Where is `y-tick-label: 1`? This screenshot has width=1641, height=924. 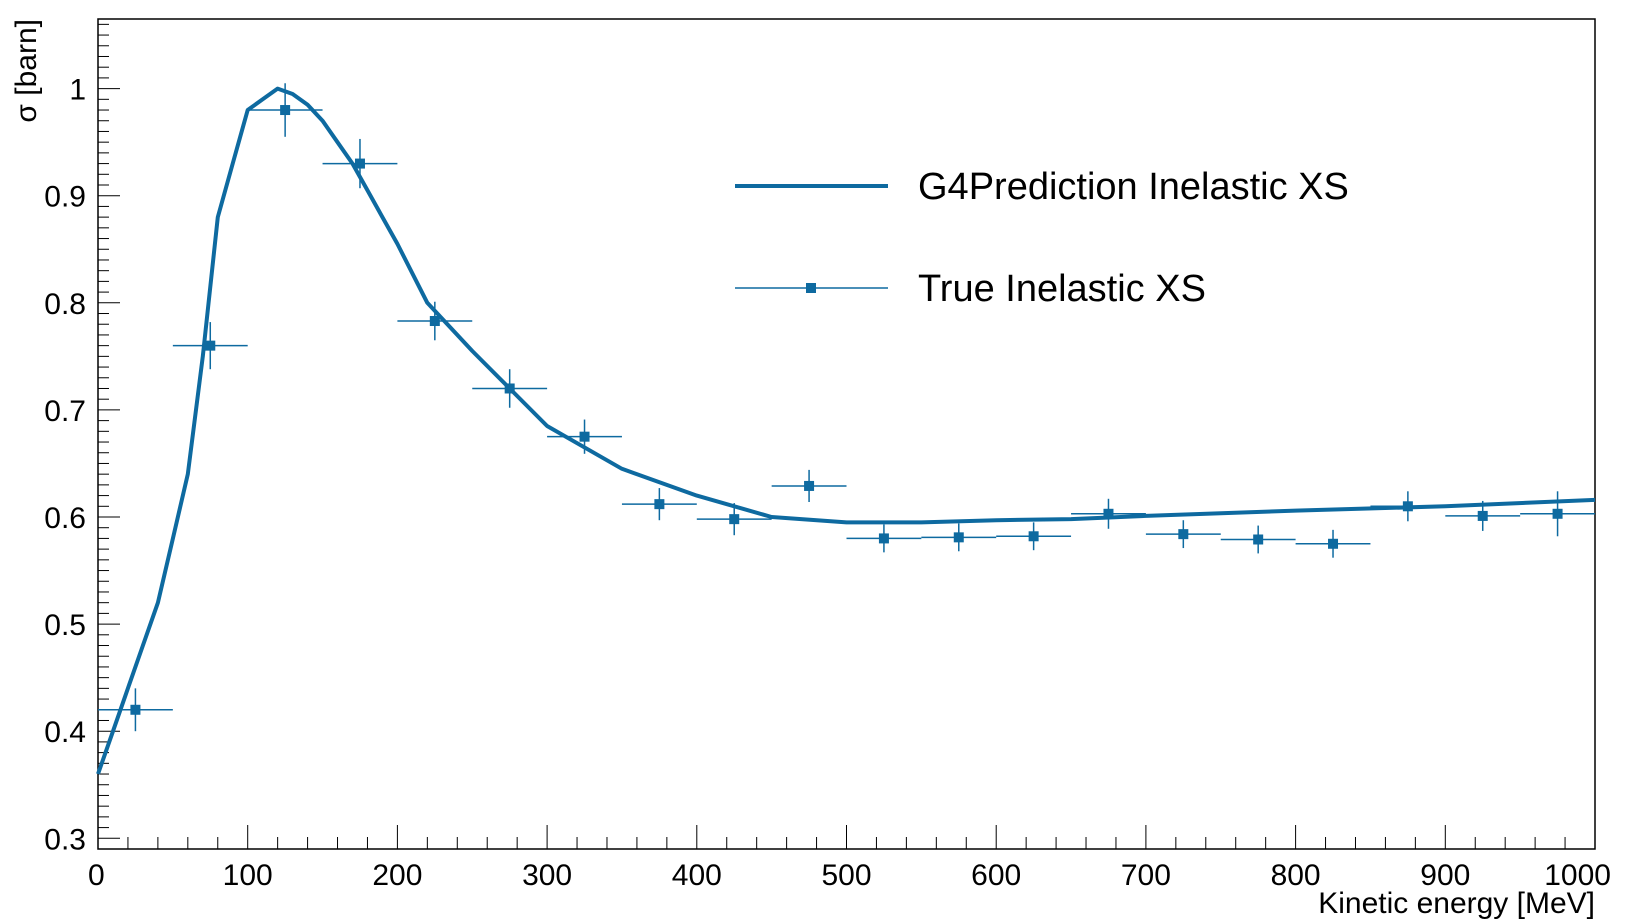
y-tick-label: 1 is located at coordinates (77, 90).